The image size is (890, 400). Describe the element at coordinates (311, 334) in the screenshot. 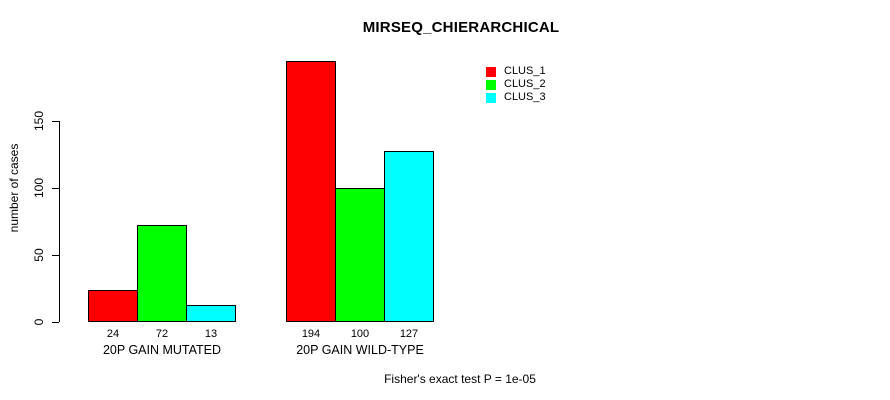

I see `bar-value-label: 194` at that location.